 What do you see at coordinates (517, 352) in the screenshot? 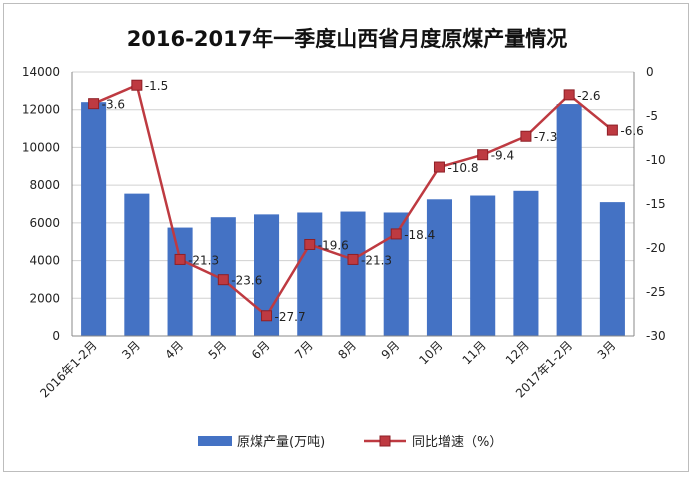
I see `x-tick-label: 12月` at bounding box center [517, 352].